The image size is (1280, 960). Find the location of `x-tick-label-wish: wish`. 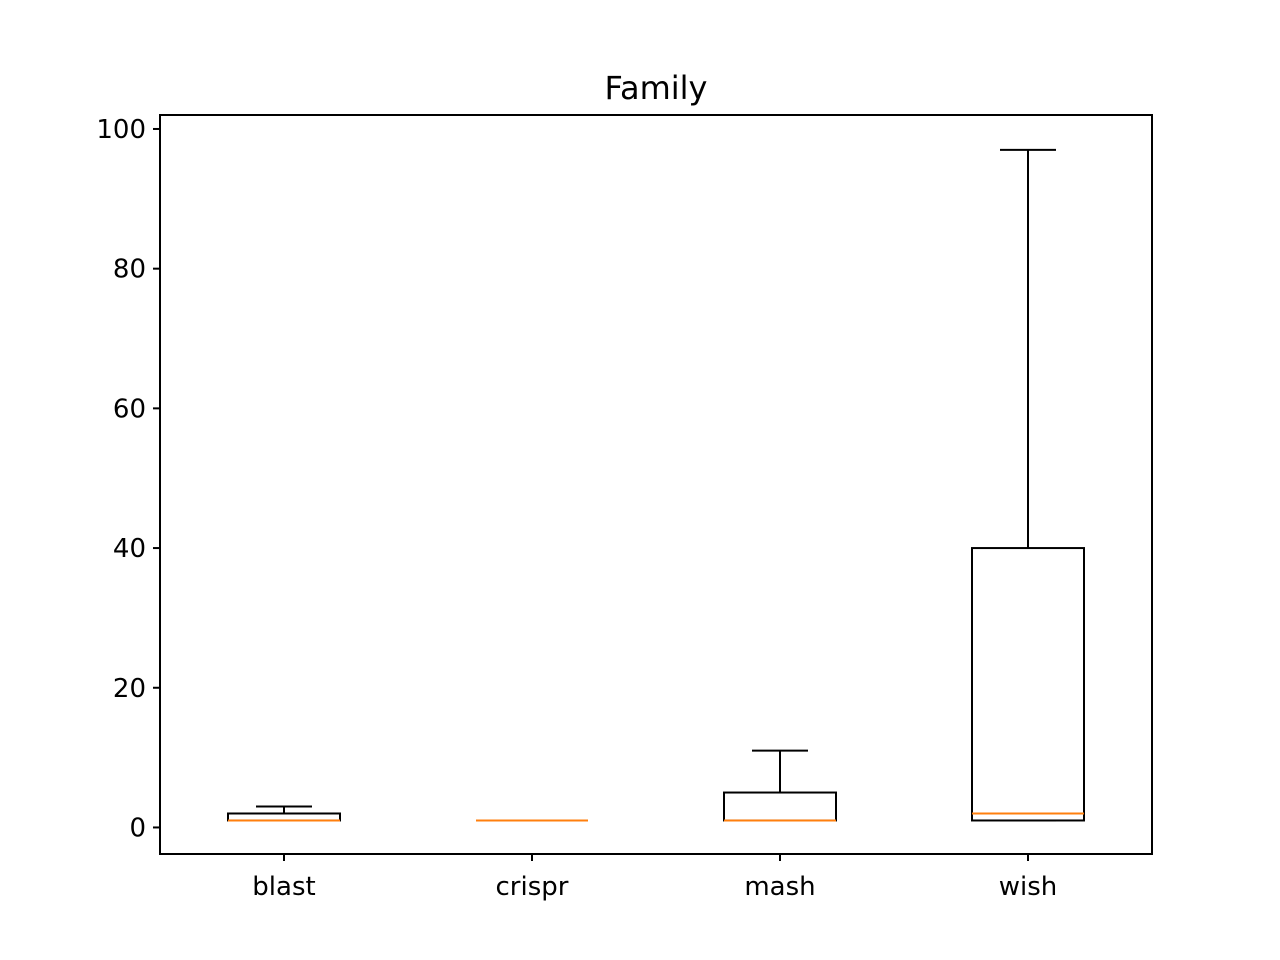

x-tick-label-wish: wish is located at coordinates (1028, 887).